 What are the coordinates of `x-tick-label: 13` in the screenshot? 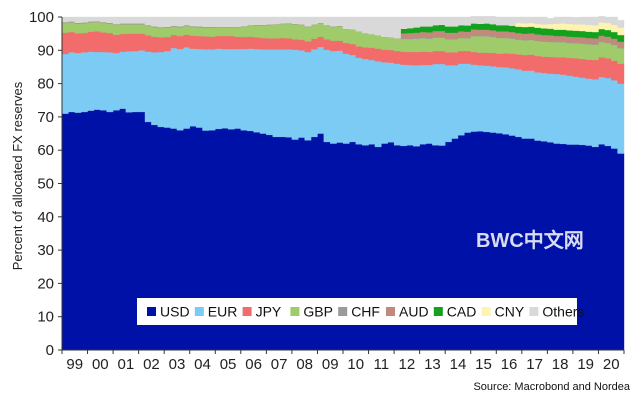 It's located at (432, 364).